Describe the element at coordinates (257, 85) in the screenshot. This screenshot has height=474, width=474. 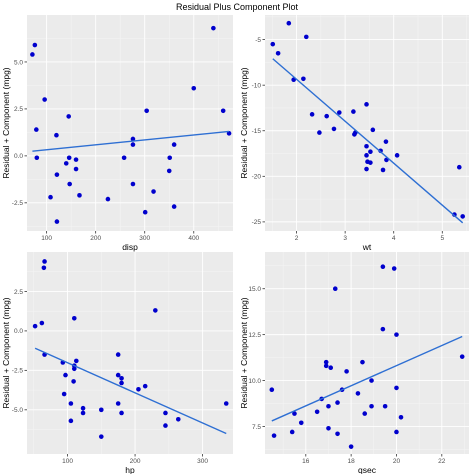
I see `y-tick-label: -10` at that location.